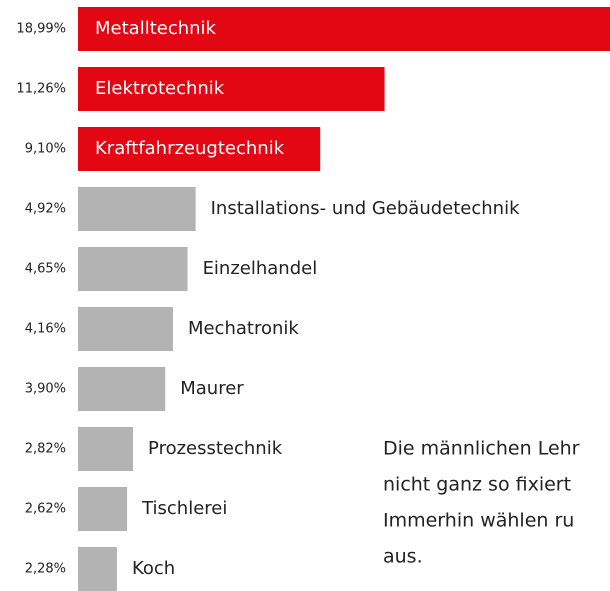 Image resolution: width=610 pixels, height=591 pixels. What do you see at coordinates (153, 568) in the screenshot?
I see `category-label: Koch` at bounding box center [153, 568].